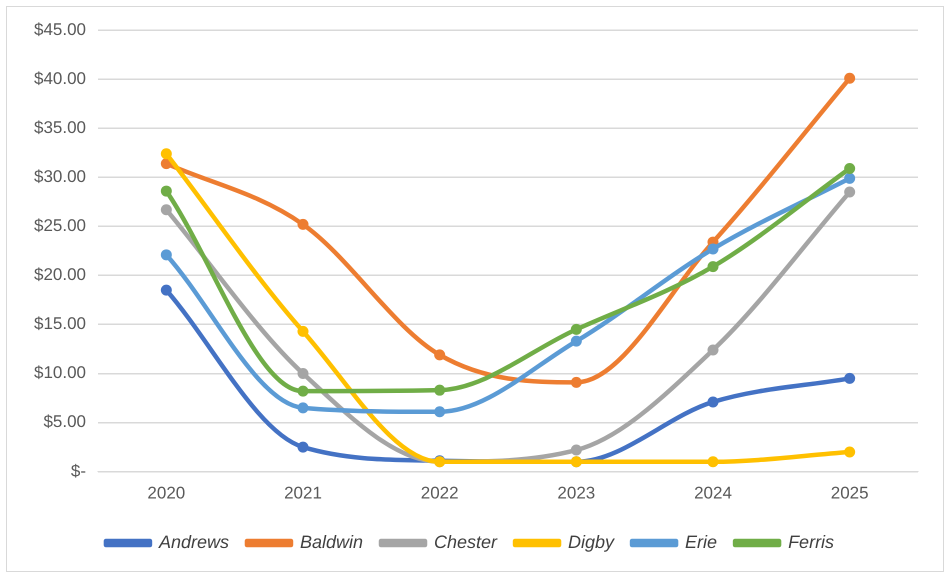  Describe the element at coordinates (701, 542) in the screenshot. I see `legend-label: Erie` at that location.